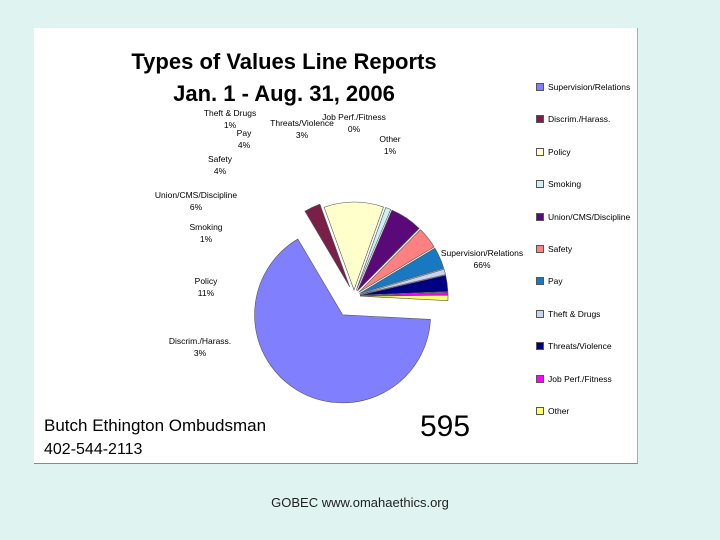 The height and width of the screenshot is (540, 720). What do you see at coordinates (360, 502) in the screenshot?
I see `footer-caption: GOBEC www.omahaethics.org` at bounding box center [360, 502].